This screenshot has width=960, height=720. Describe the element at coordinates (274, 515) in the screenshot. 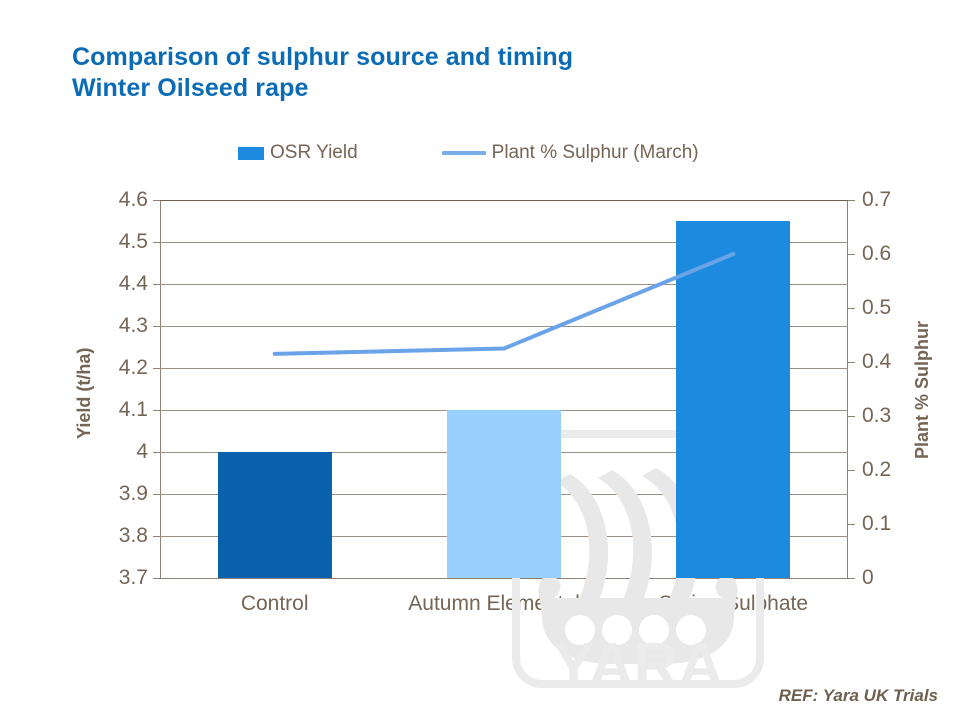

I see `bar-control` at that location.